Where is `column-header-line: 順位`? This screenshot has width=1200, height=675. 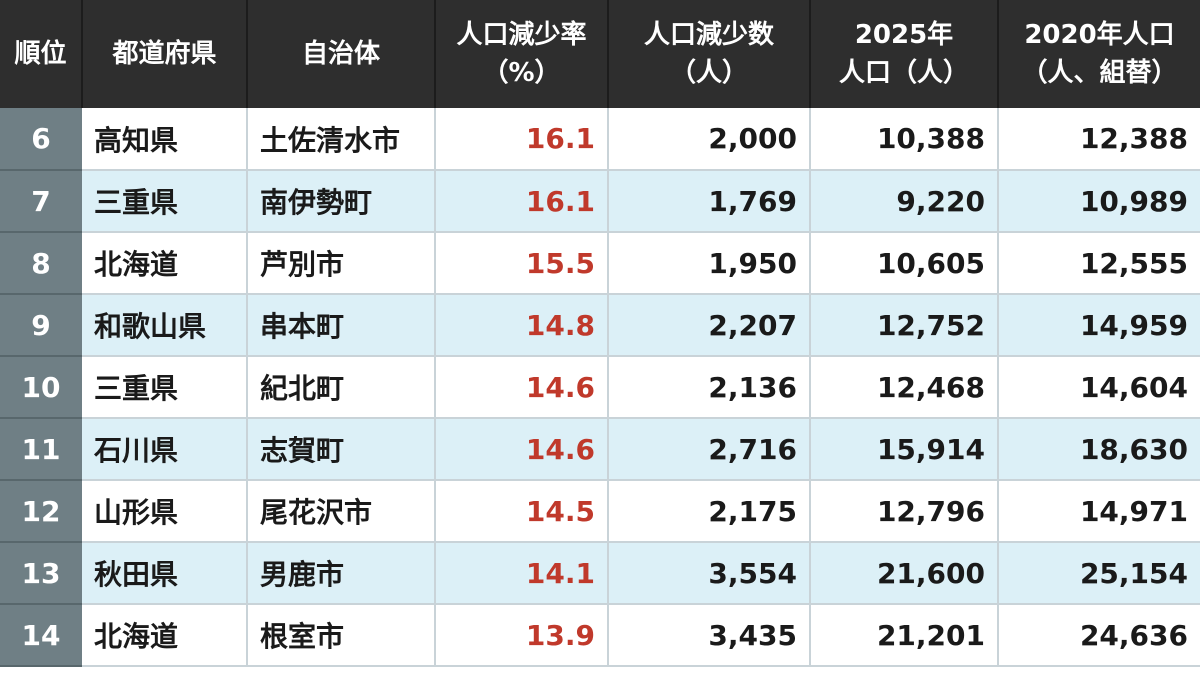 column-header-line: 順位 is located at coordinates (40, 54).